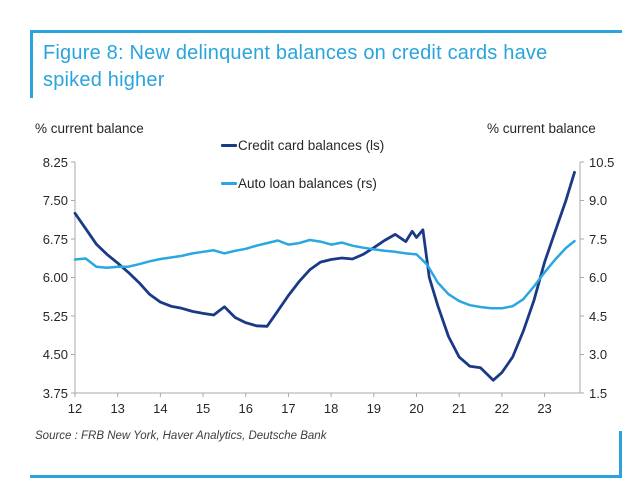  Describe the element at coordinates (620, 454) in the screenshot. I see `panel-border-right` at that location.